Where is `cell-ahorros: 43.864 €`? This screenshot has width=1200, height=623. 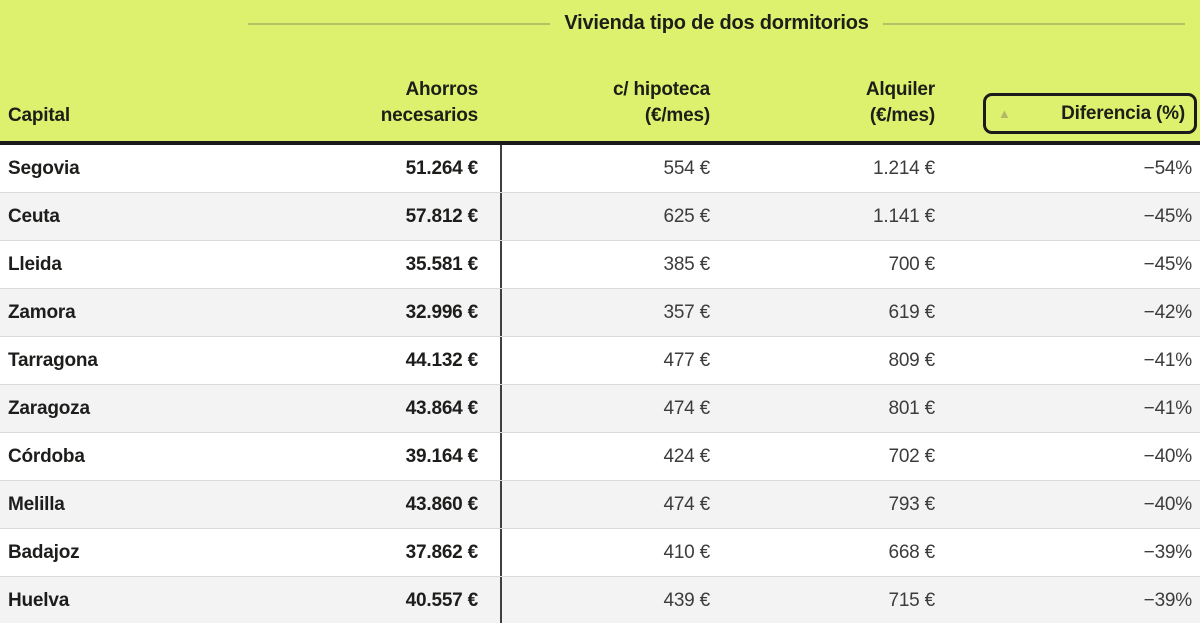 cell-ahorros: 43.864 € is located at coordinates (442, 408).